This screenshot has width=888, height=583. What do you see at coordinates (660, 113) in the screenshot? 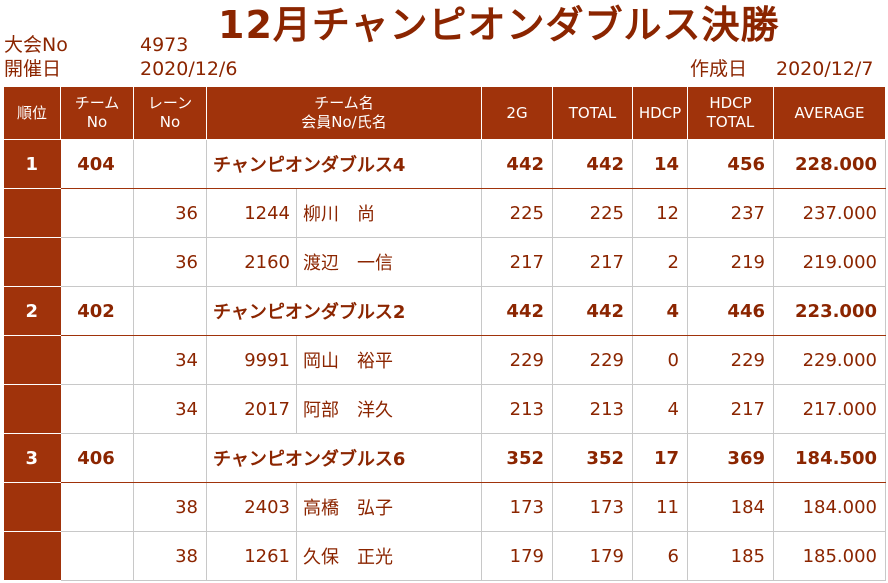
I see `col-hdcp: HDCP` at bounding box center [660, 113].